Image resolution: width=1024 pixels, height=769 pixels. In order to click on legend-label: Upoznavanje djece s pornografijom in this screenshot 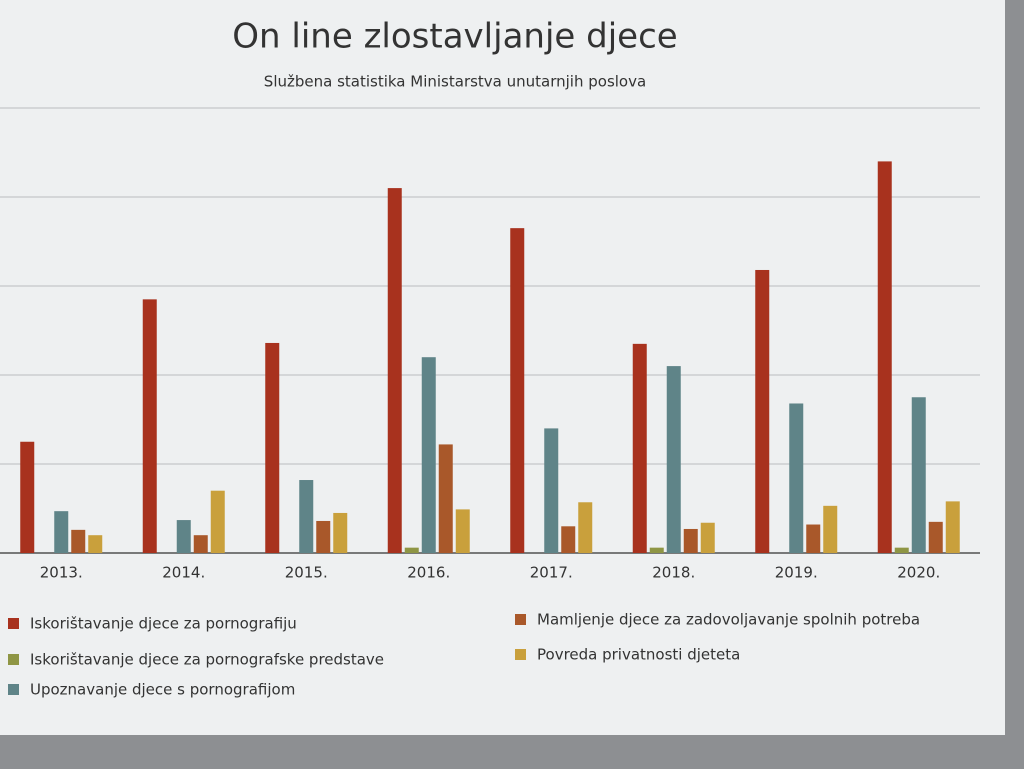, I will do `click(162, 690)`.